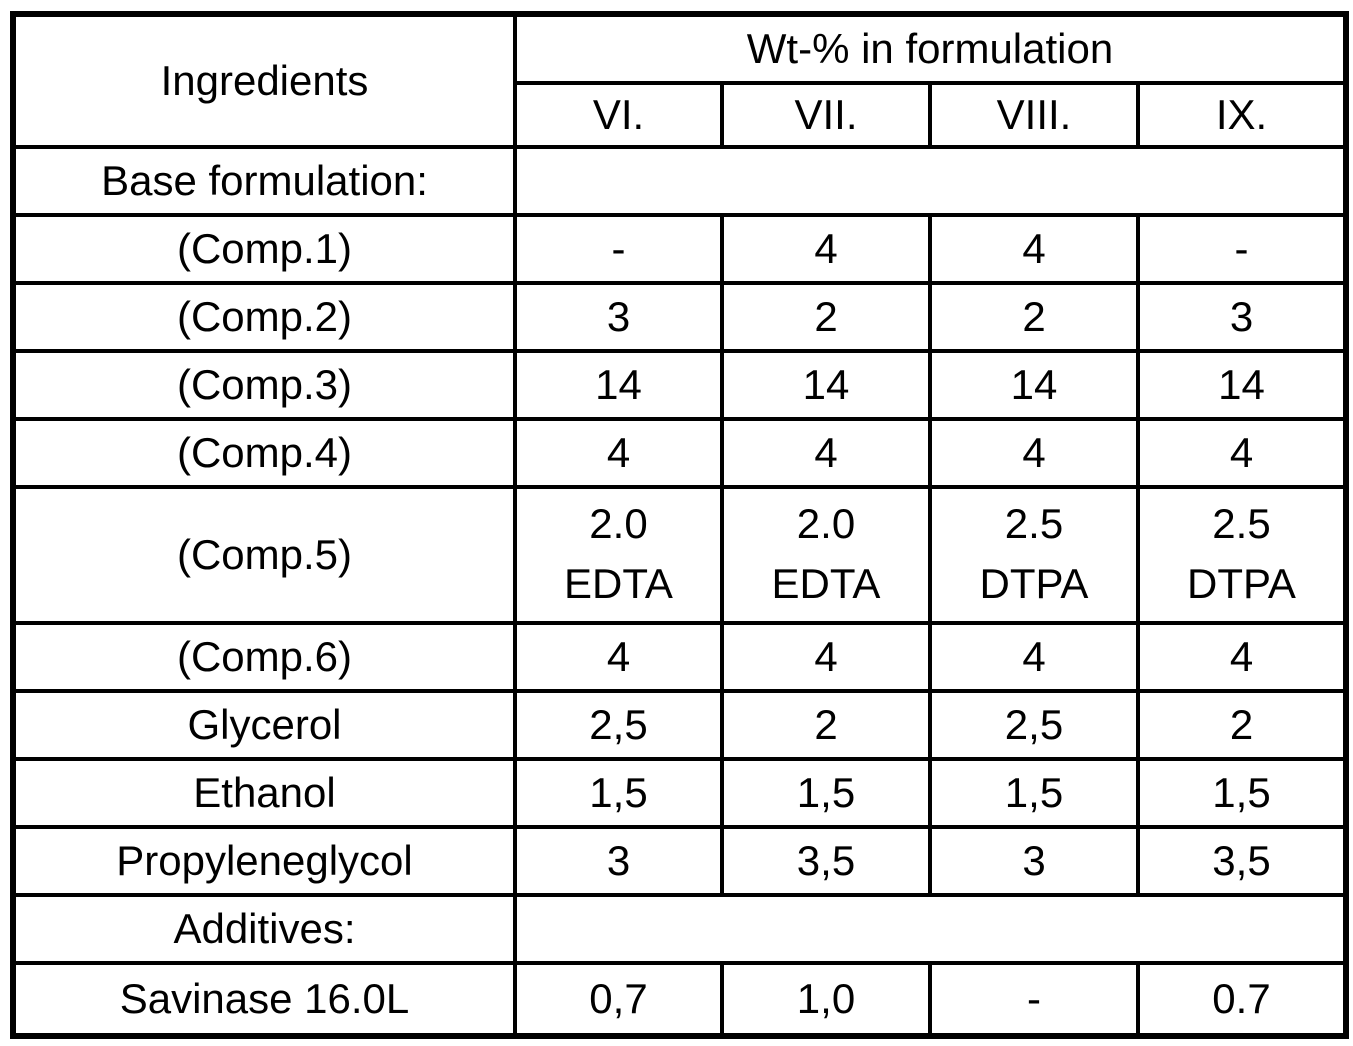  I want to click on table-row-comp4: (Comp.4) 4 4 4 4, so click(679, 453).